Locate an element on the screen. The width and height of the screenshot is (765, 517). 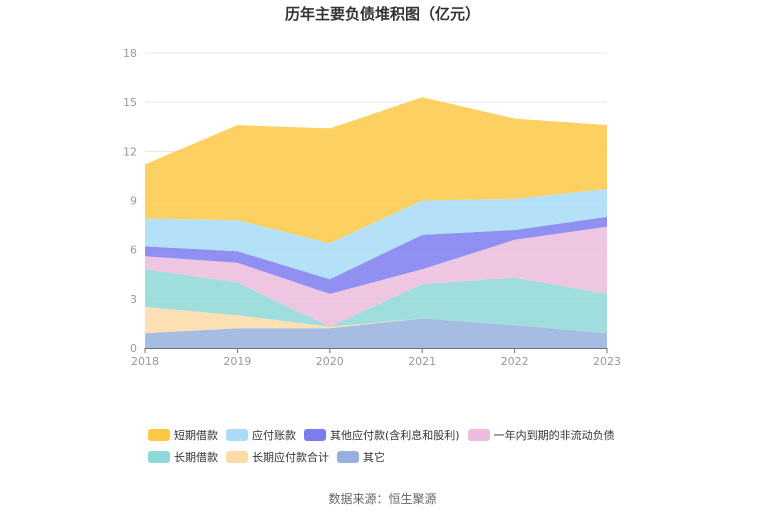
legend-item: 长期应付款合计 is located at coordinates (277, 457).